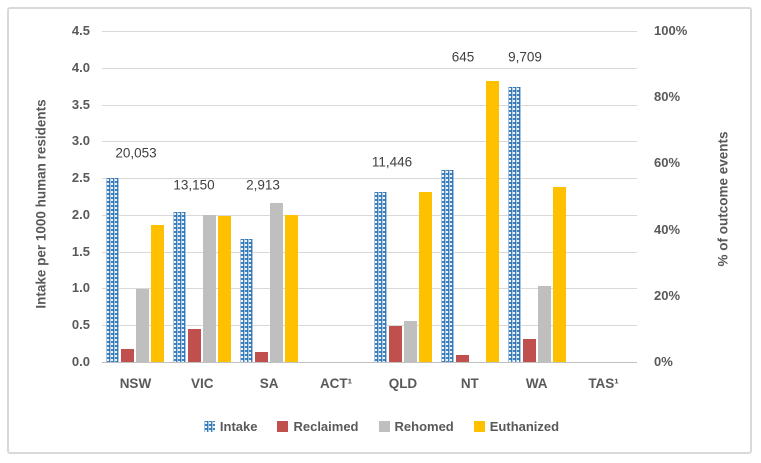 This screenshot has height=463, width=761. Describe the element at coordinates (238, 426) in the screenshot. I see `legend-label-intake: Intake` at that location.